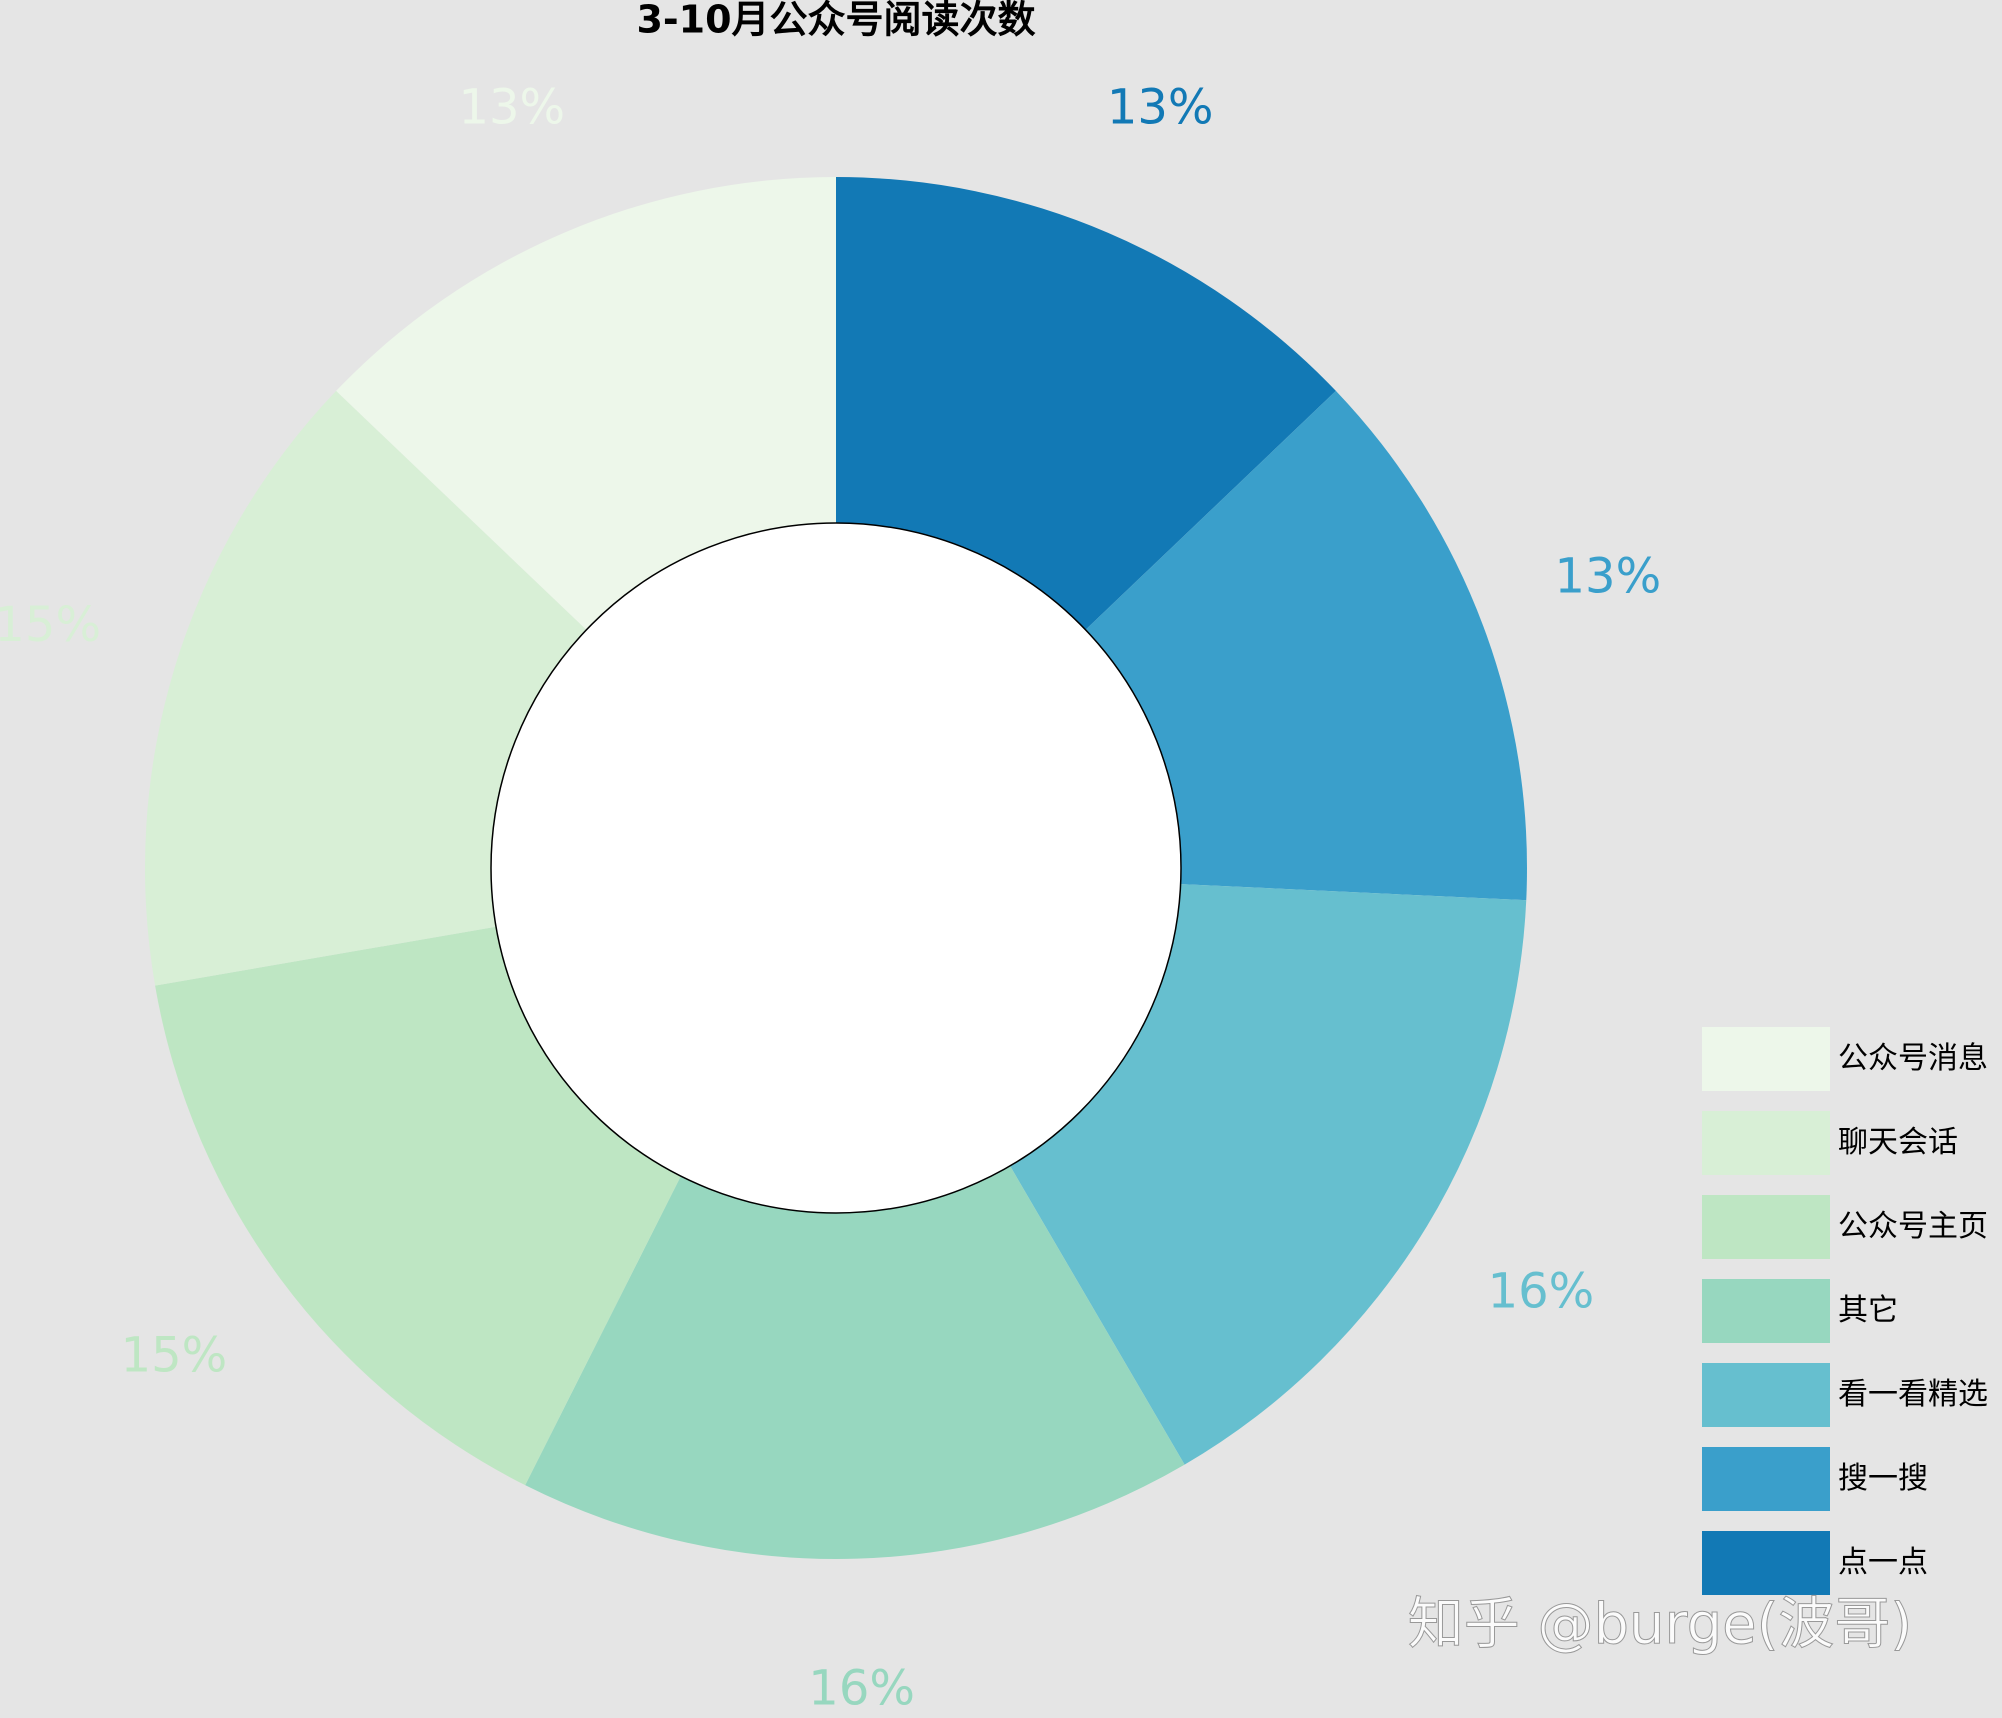 The width and height of the screenshot is (2002, 1718). I want to click on legend-label: 搜一搜, so click(1883, 1478).